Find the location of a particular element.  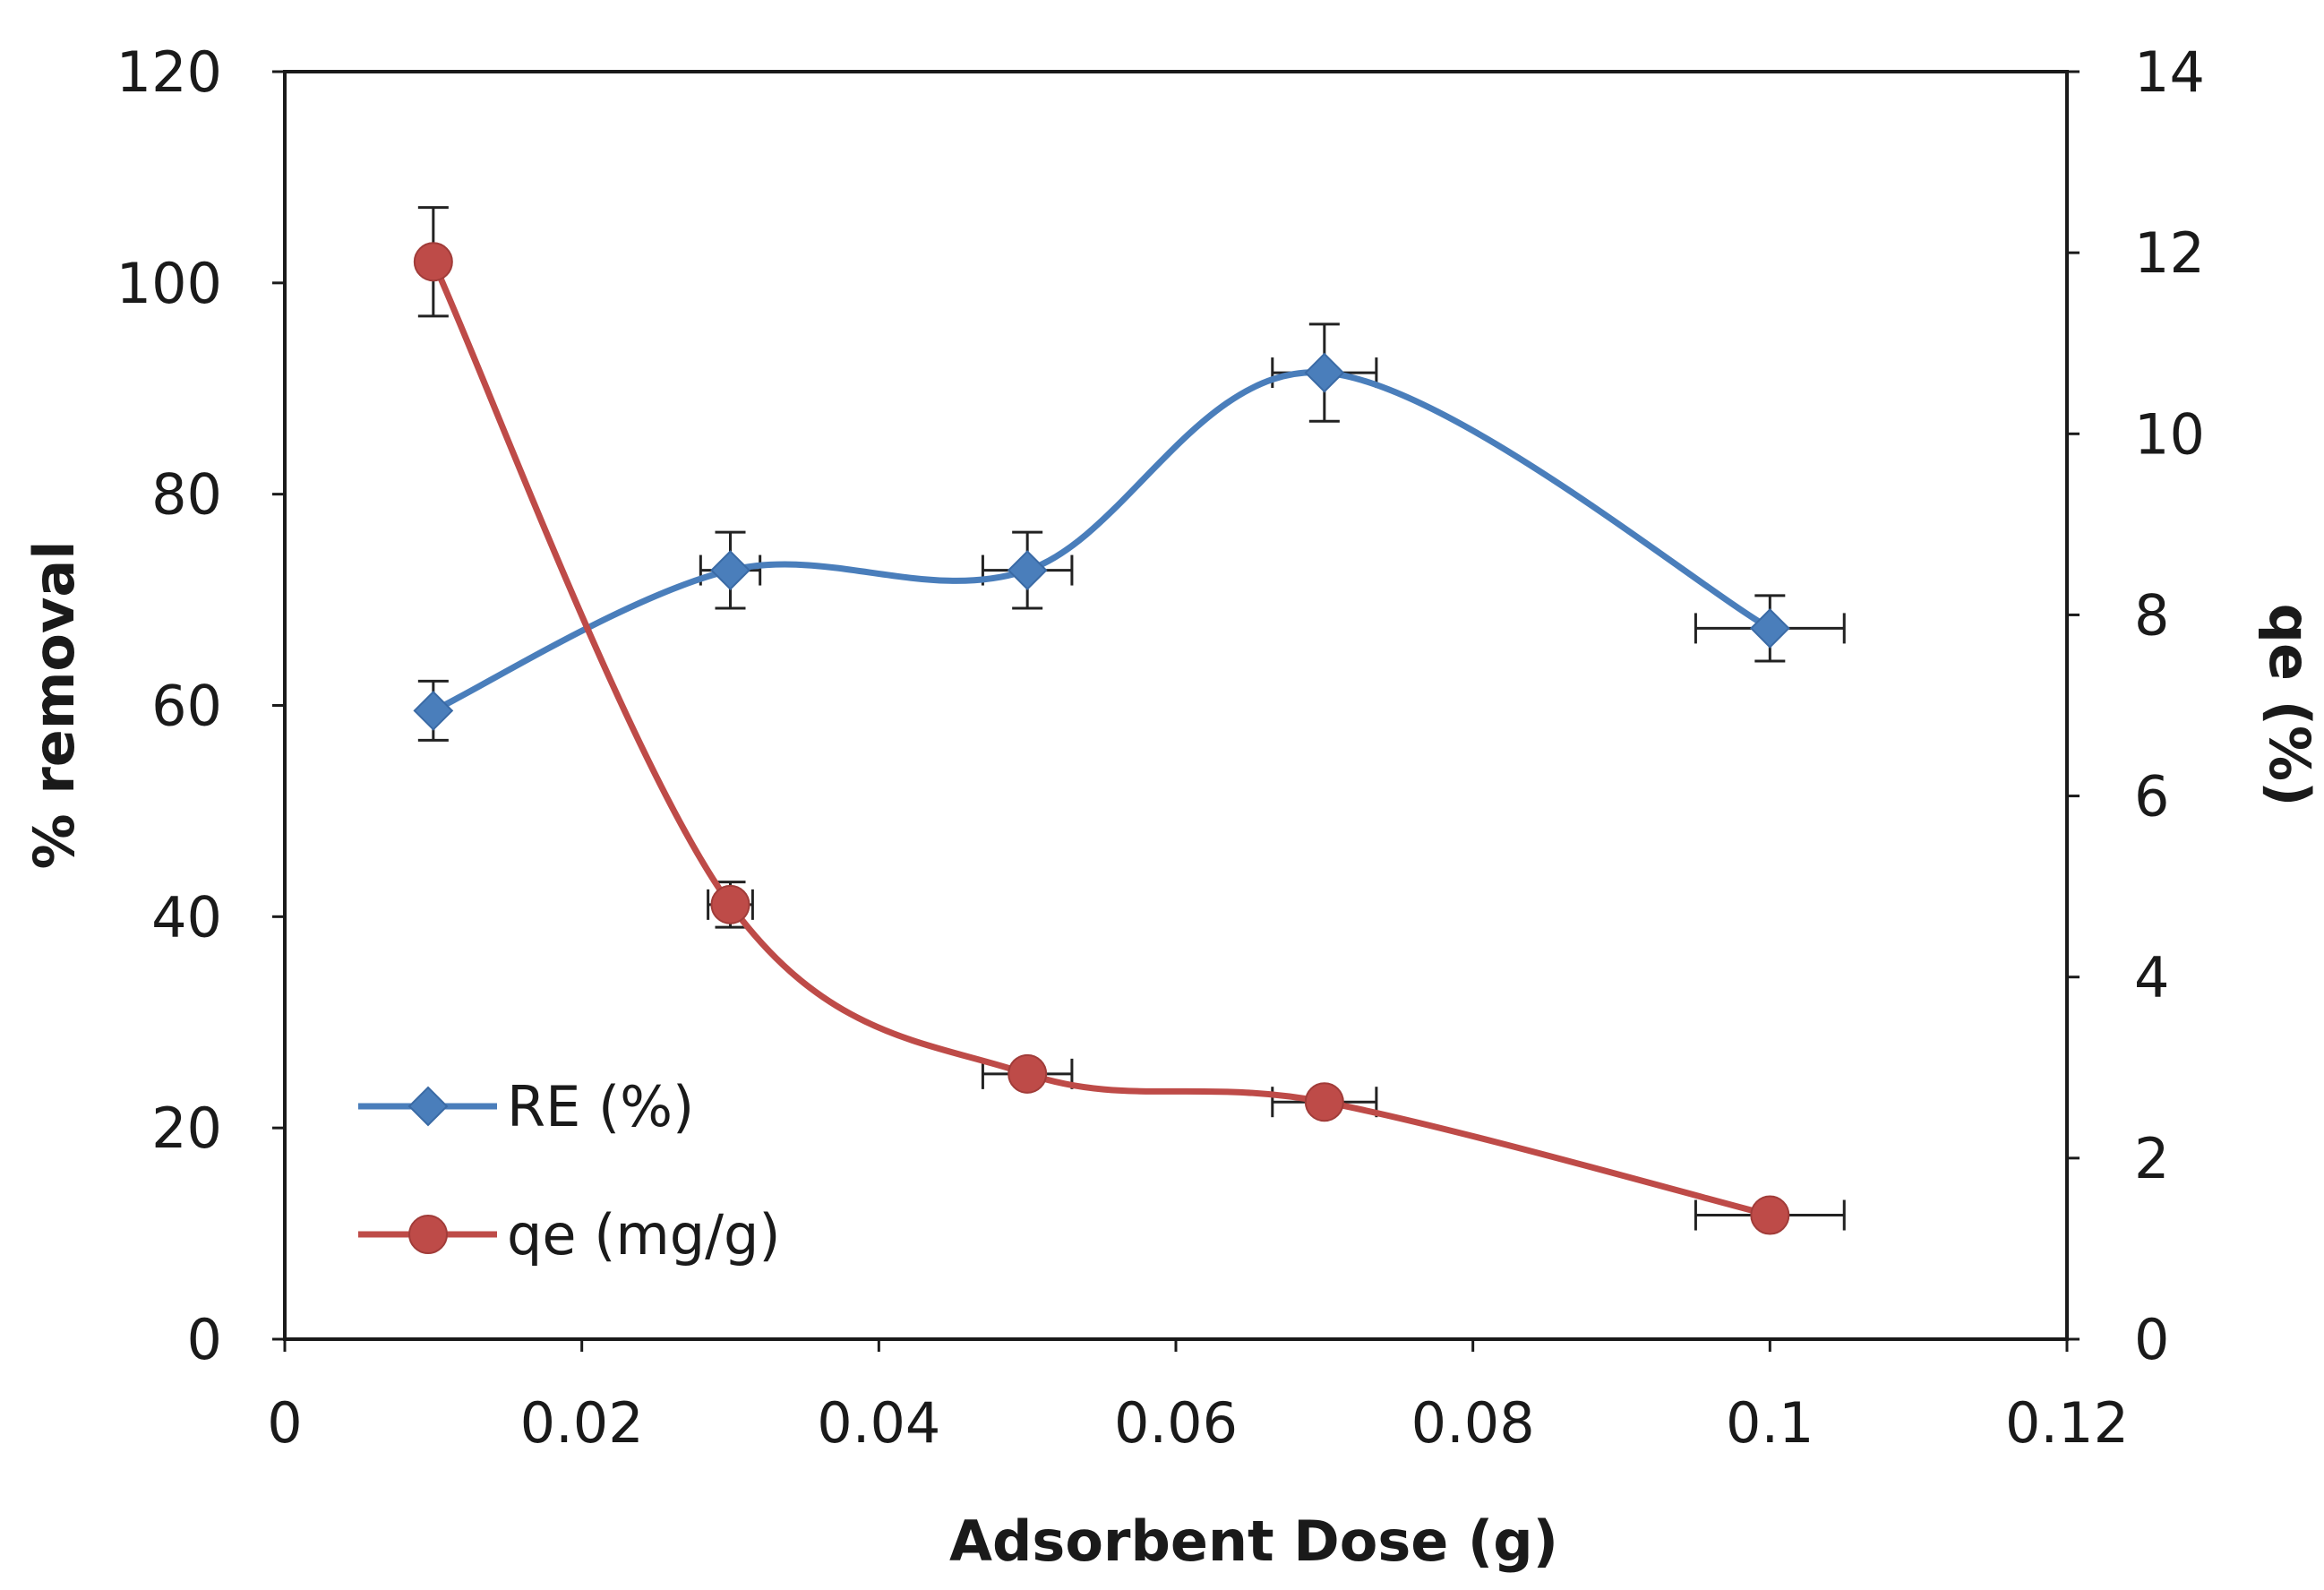

y-tick-label: 100 is located at coordinates (169, 284).